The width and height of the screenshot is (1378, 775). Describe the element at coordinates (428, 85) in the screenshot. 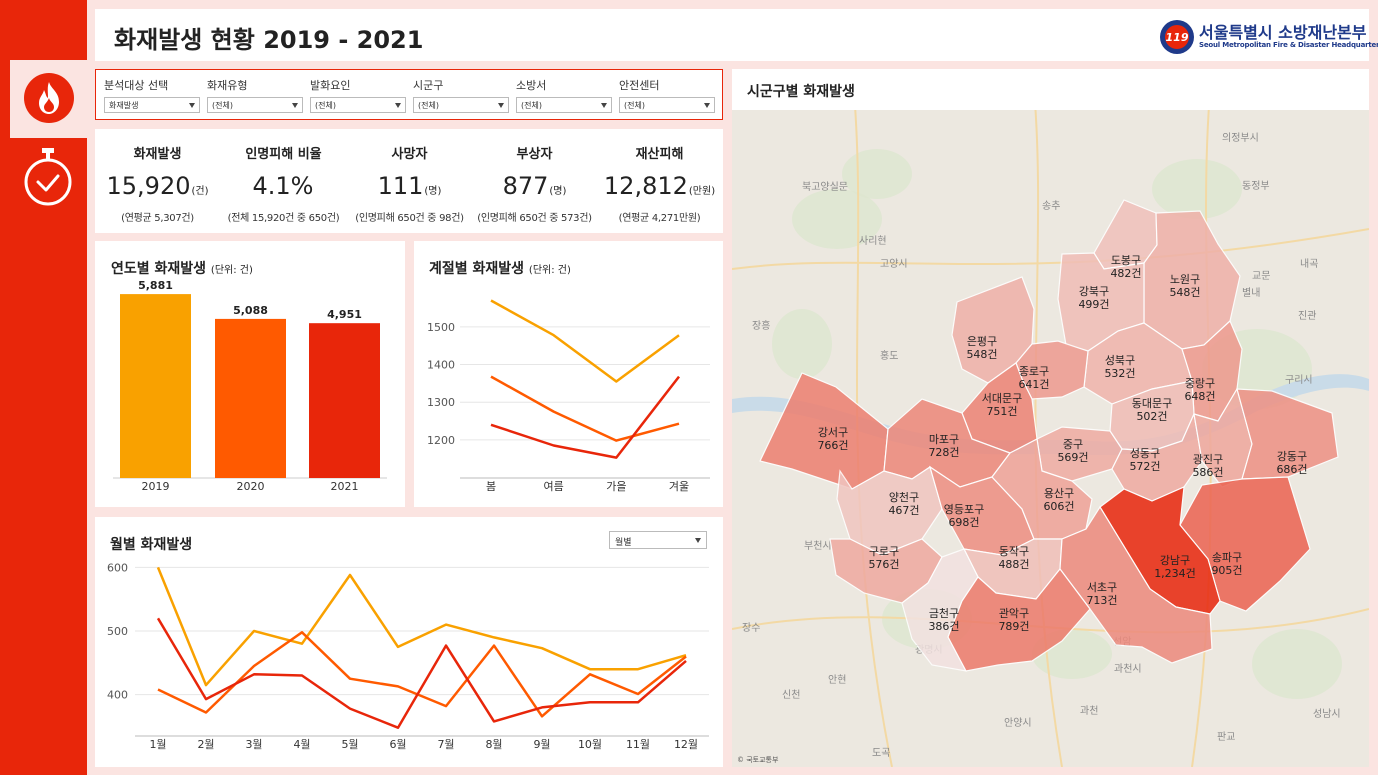

I see `filter-label: 시군구` at that location.